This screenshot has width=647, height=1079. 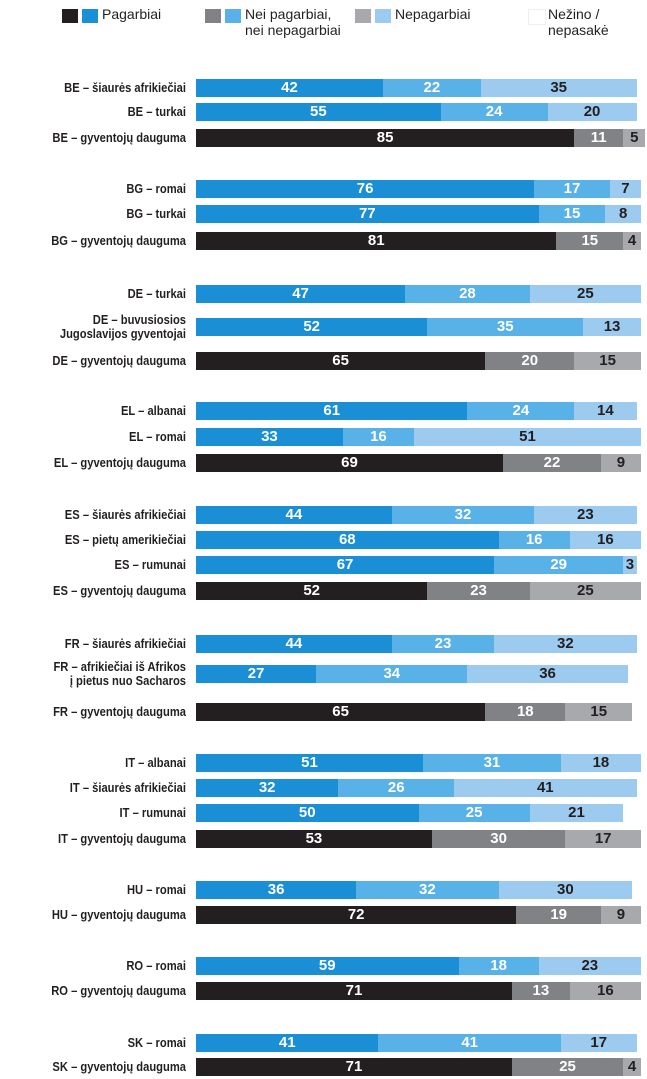 I want to click on value-label: 5, so click(x=634, y=137).